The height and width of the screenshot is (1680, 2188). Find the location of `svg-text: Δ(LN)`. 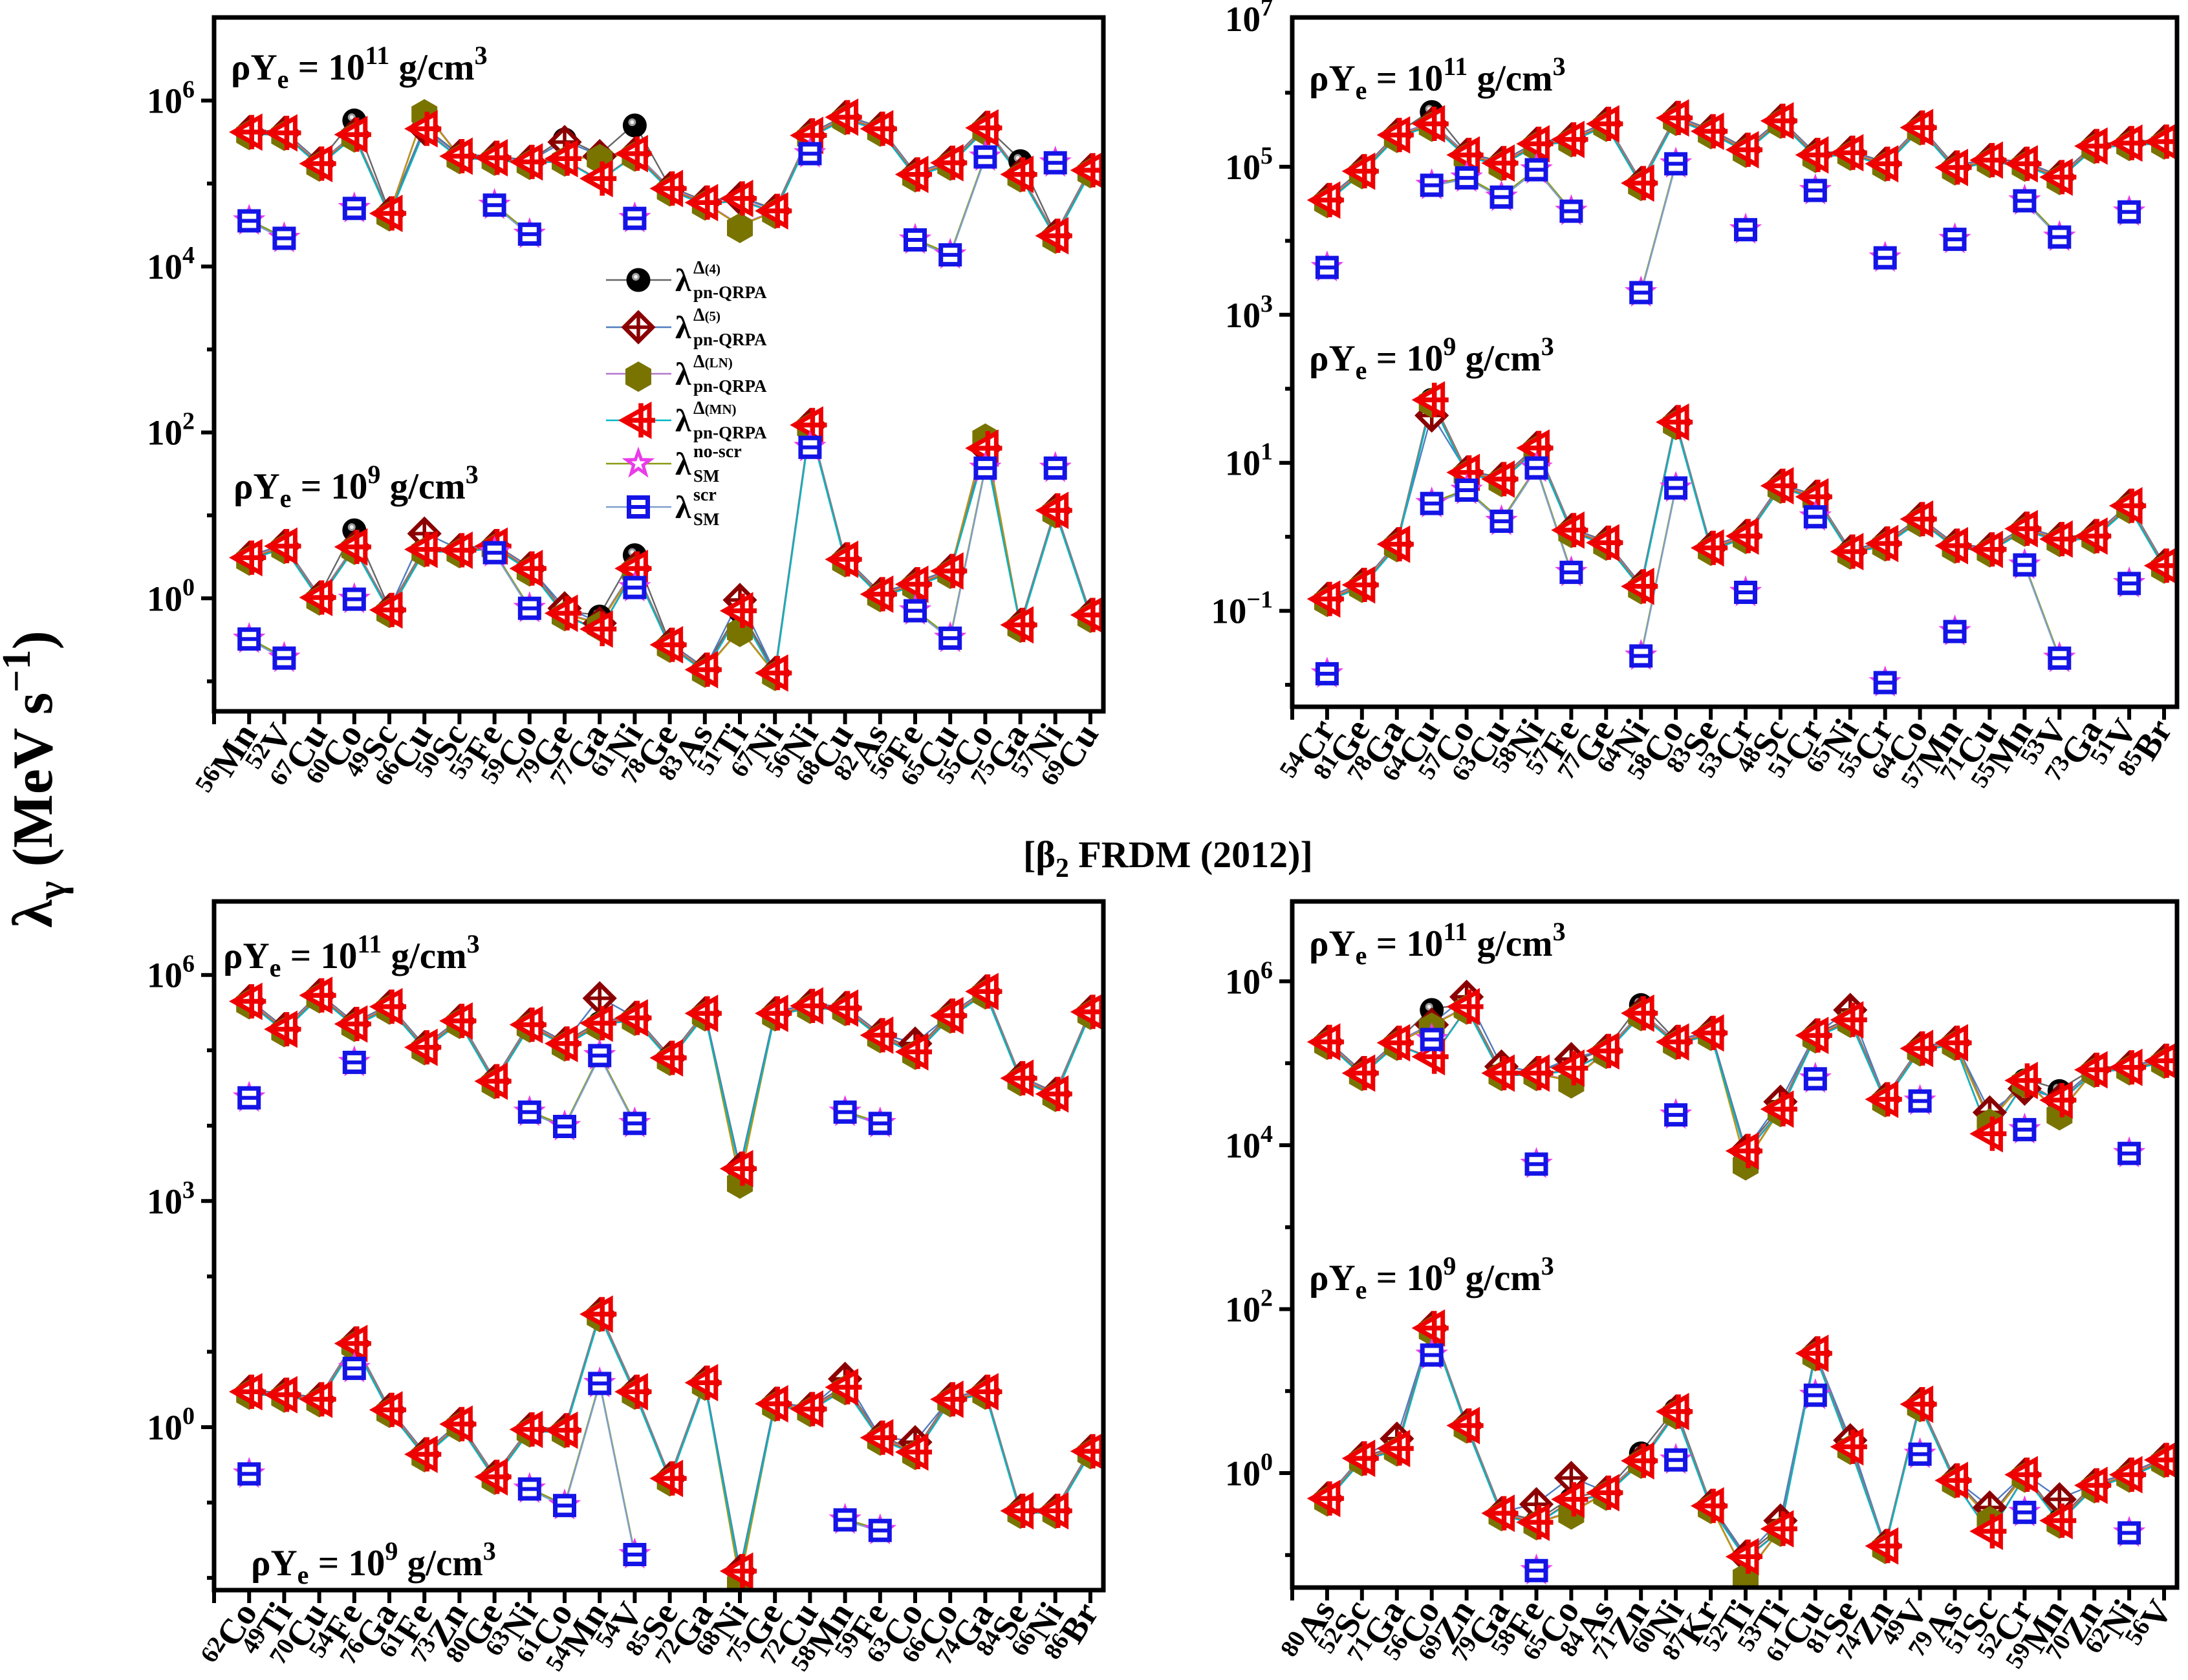

svg-text: Δ(LN) is located at coordinates (713, 362).